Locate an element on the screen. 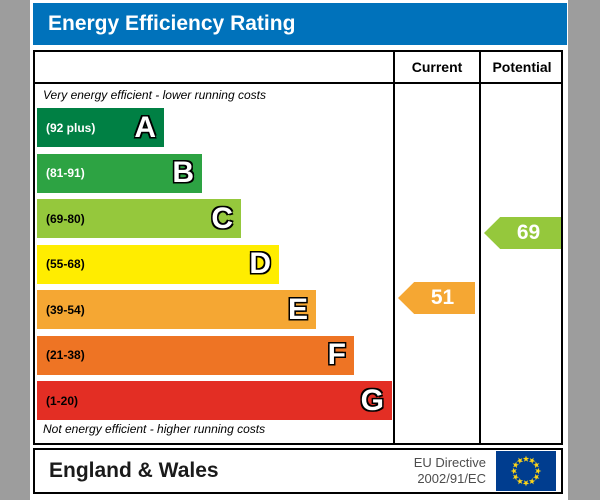 Image resolution: width=600 pixels, height=500 pixels. header-divider is located at coordinates (298, 83).